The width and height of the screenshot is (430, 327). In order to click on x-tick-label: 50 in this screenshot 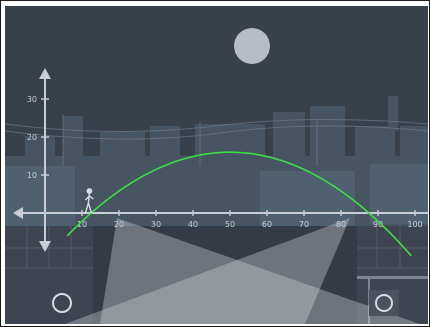, I will do `click(230, 224)`.